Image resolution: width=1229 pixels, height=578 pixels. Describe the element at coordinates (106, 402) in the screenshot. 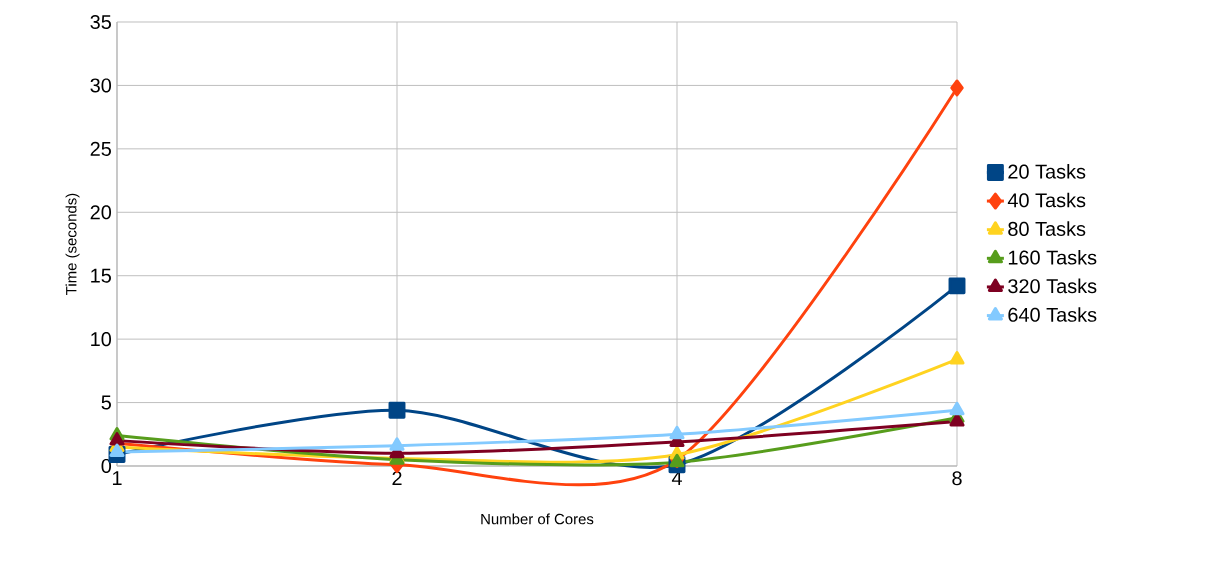

I see `y-tick-label: 5` at that location.